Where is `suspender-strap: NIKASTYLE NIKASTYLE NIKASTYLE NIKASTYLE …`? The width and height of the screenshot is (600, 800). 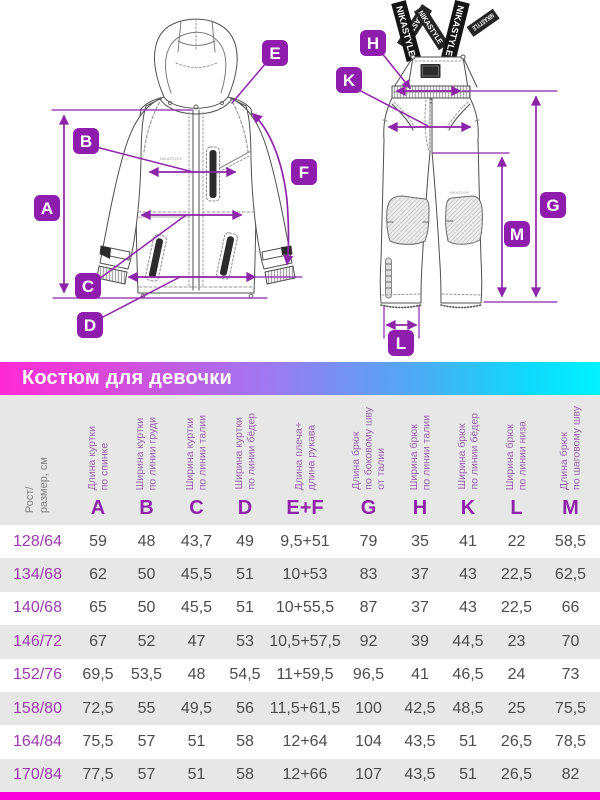
suspender-strap: NIKASTYLE NIKASTYLE NIKASTYLE NIKASTYLE … is located at coordinates (445, 31).